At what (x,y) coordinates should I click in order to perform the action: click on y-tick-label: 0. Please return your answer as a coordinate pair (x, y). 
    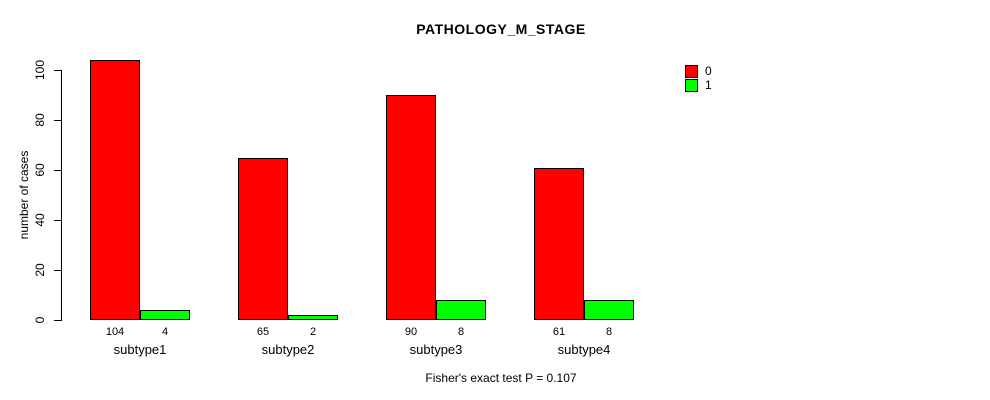
    Looking at the image, I should click on (40, 320).